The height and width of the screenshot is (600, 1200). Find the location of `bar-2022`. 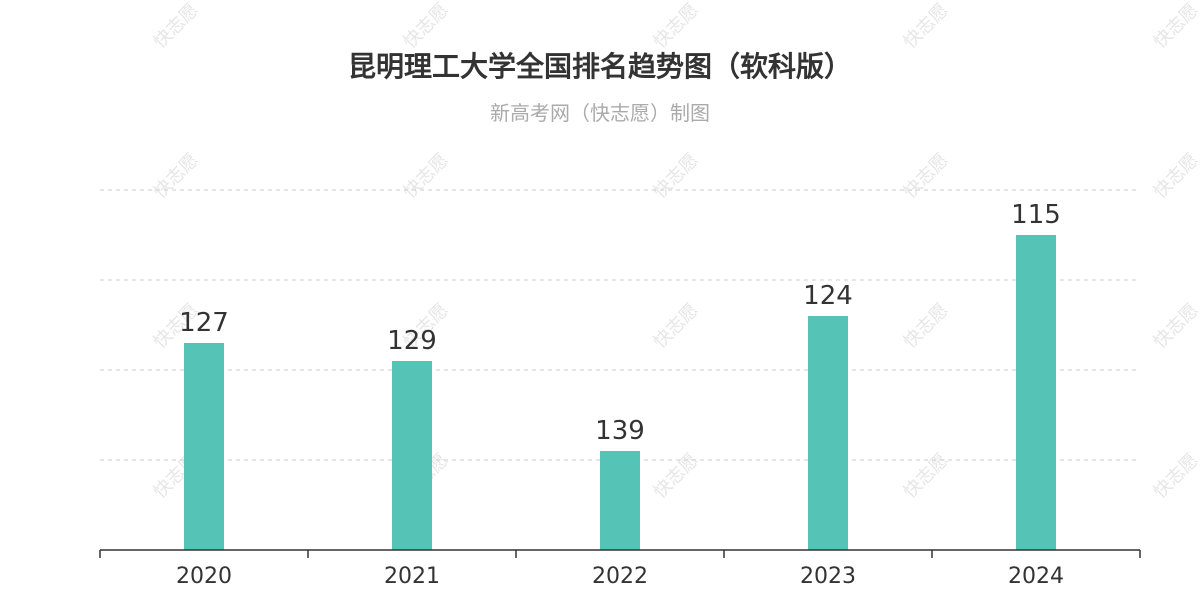

bar-2022 is located at coordinates (620, 500).